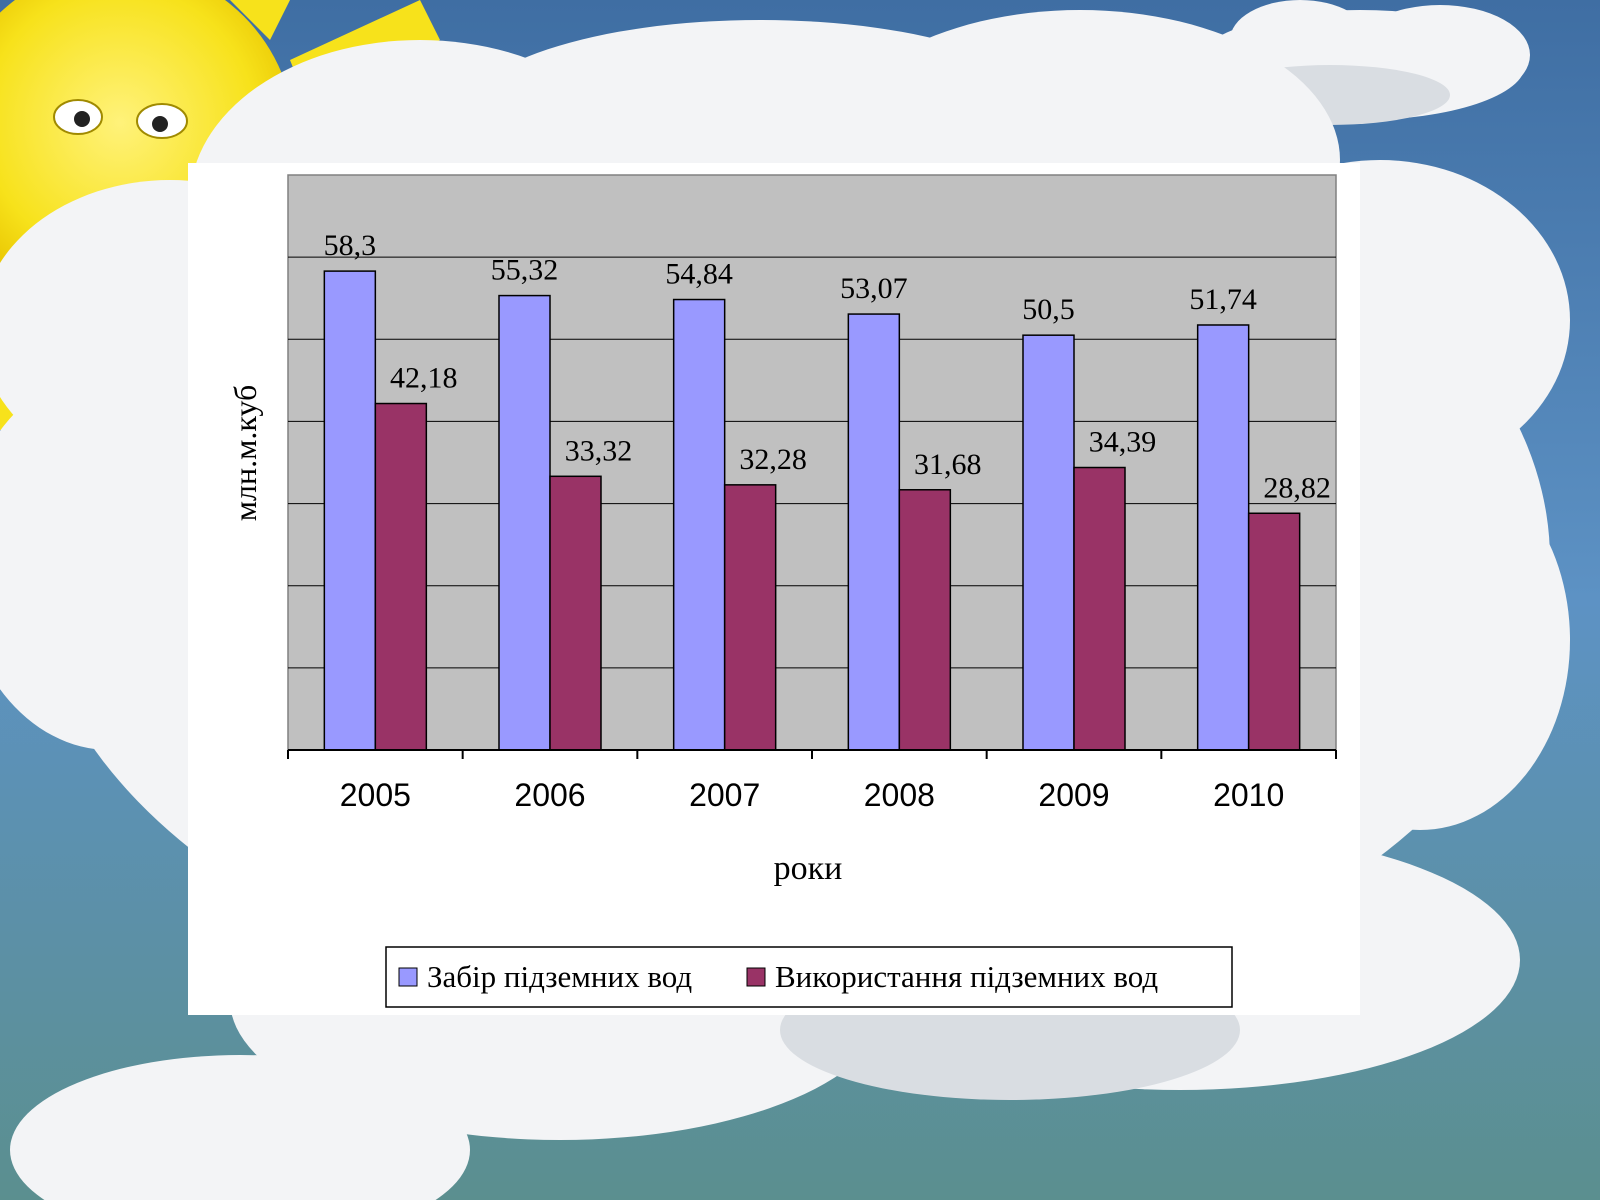 The width and height of the screenshot is (1600, 1200). What do you see at coordinates (812, 754) in the screenshot?
I see `x-axis` at bounding box center [812, 754].